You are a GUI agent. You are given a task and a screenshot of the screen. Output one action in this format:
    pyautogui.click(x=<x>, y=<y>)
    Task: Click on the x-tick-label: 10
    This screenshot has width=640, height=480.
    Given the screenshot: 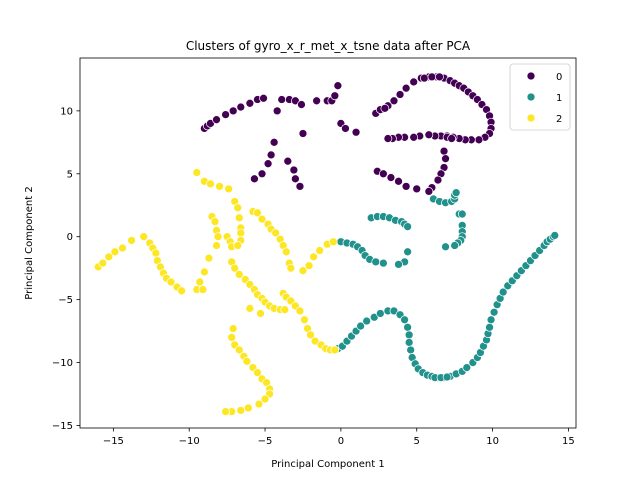 What is the action you would take?
    pyautogui.click(x=492, y=441)
    